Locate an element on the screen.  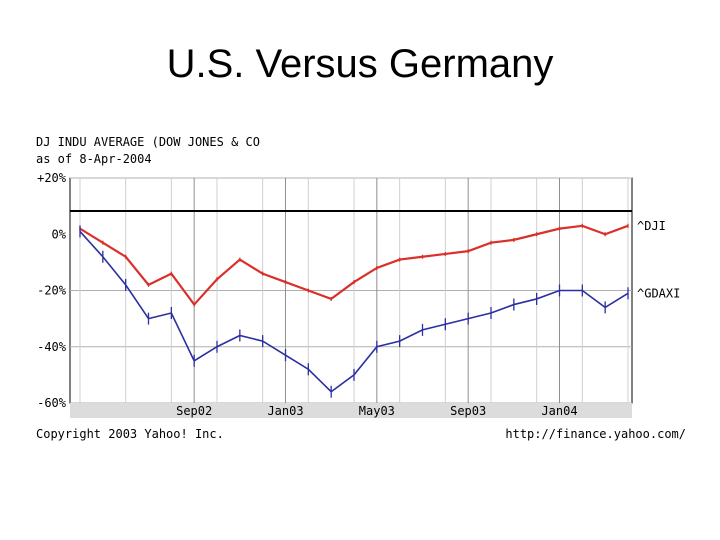
y-tick-label: 0% is located at coordinates (59, 234).